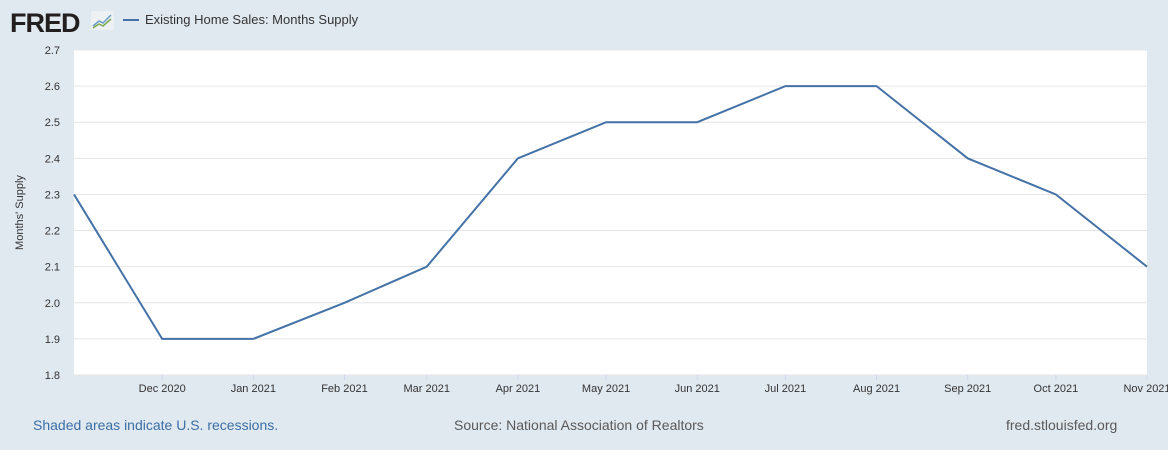 This screenshot has width=1168, height=450. What do you see at coordinates (697, 389) in the screenshot?
I see `x-tick-label: Jun 2021` at bounding box center [697, 389].